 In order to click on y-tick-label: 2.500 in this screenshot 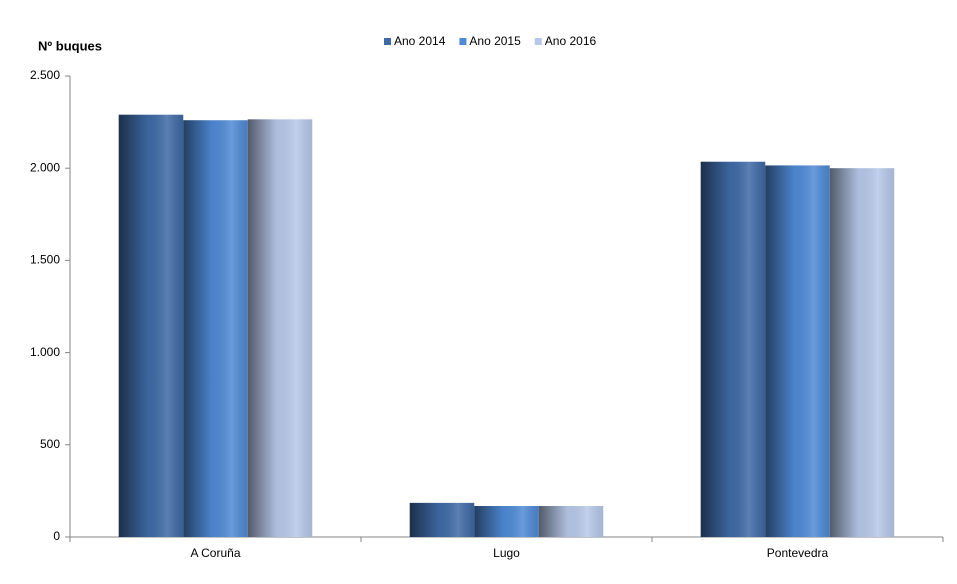, I will do `click(45, 75)`.